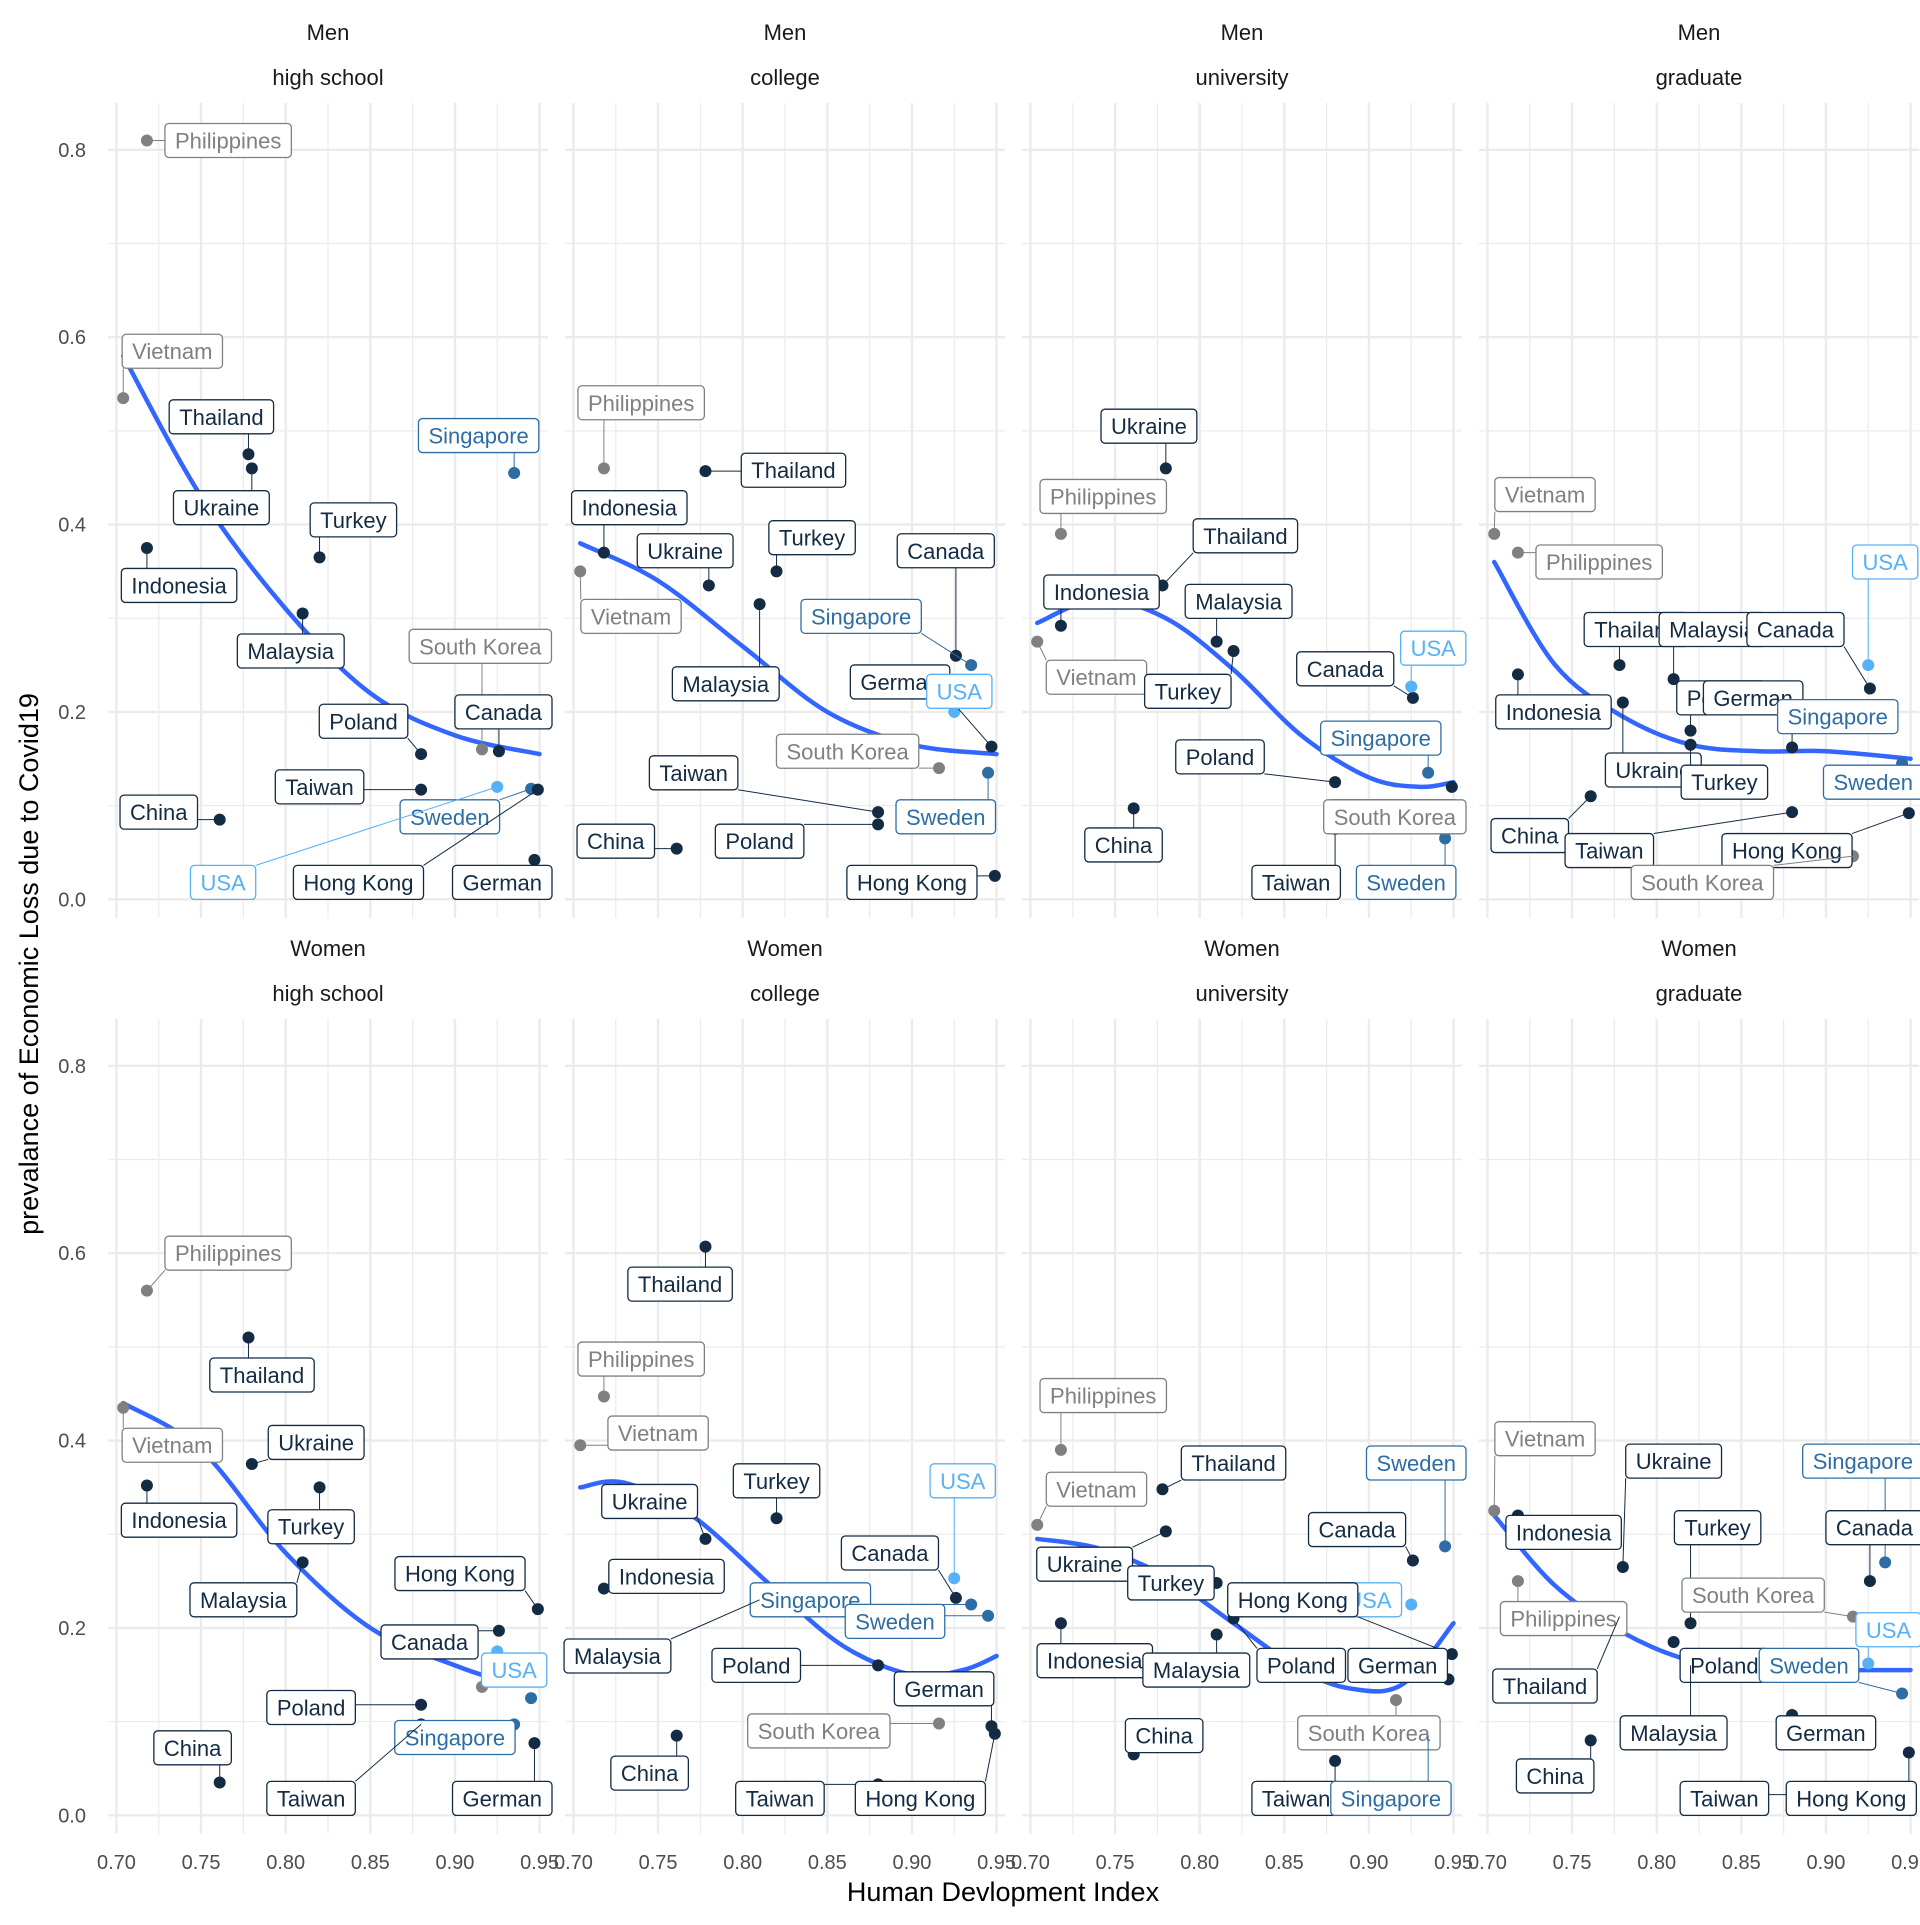  What do you see at coordinates (327, 993) in the screenshot?
I see `strip-label-education: high school` at bounding box center [327, 993].